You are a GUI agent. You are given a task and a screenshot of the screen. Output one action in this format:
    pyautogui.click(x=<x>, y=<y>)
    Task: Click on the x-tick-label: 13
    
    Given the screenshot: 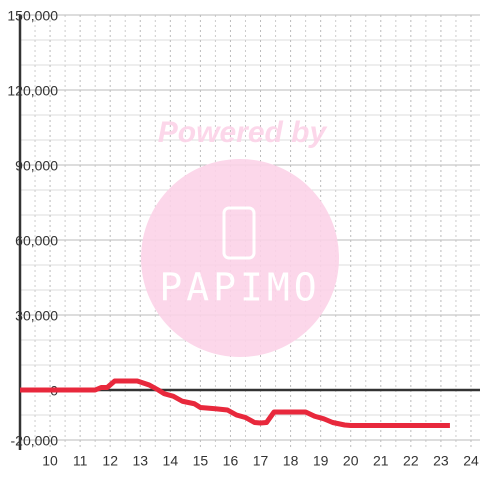 What is the action you would take?
    pyautogui.click(x=140, y=461)
    